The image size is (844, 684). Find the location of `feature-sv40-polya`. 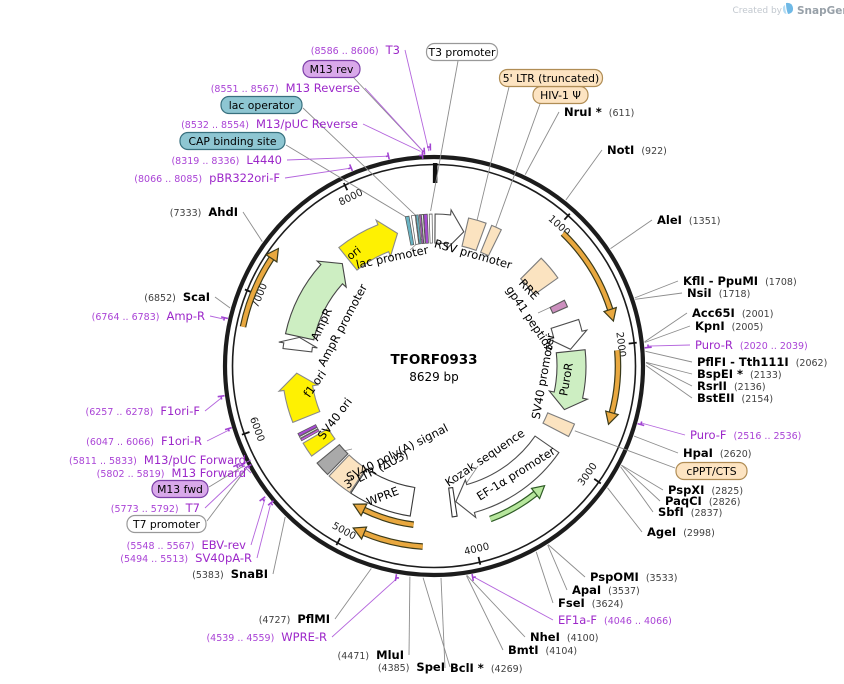

feature-sv40-polya is located at coordinates (332, 459).